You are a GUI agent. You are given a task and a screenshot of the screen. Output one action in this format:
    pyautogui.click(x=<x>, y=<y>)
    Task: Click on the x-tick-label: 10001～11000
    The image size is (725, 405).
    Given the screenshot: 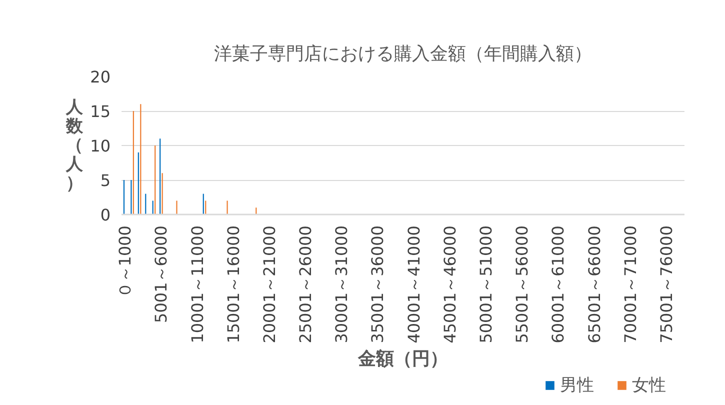 What is the action you would take?
    pyautogui.click(x=197, y=285)
    